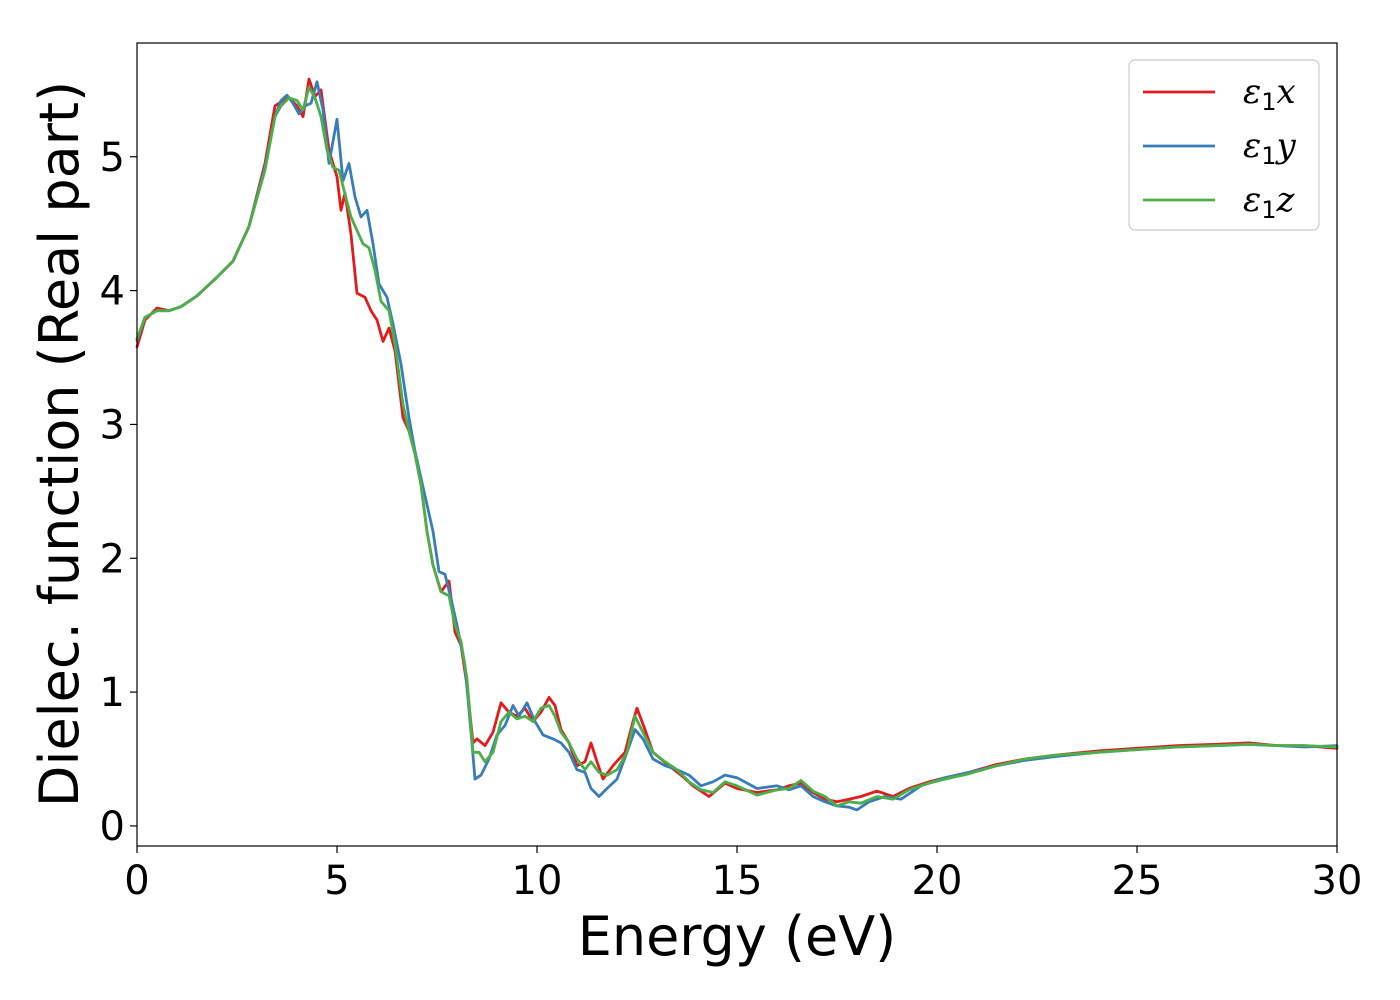  I want to click on y-tick-label: 1, so click(112, 693).